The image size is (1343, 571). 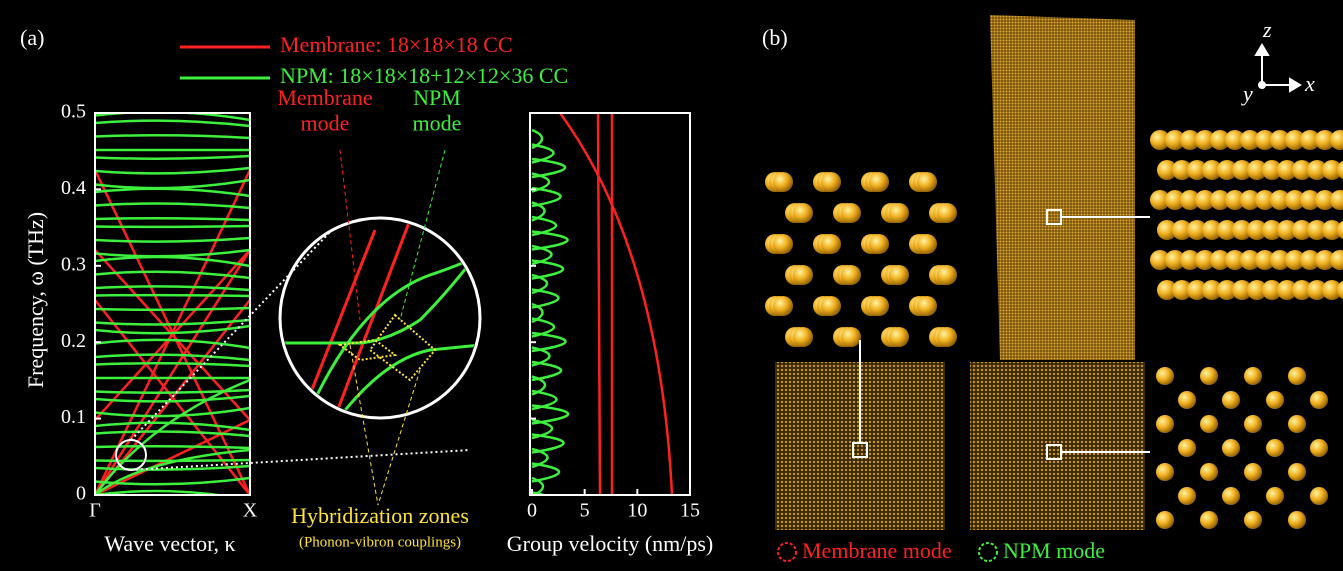 I want to click on plot-frame, so click(x=172, y=304).